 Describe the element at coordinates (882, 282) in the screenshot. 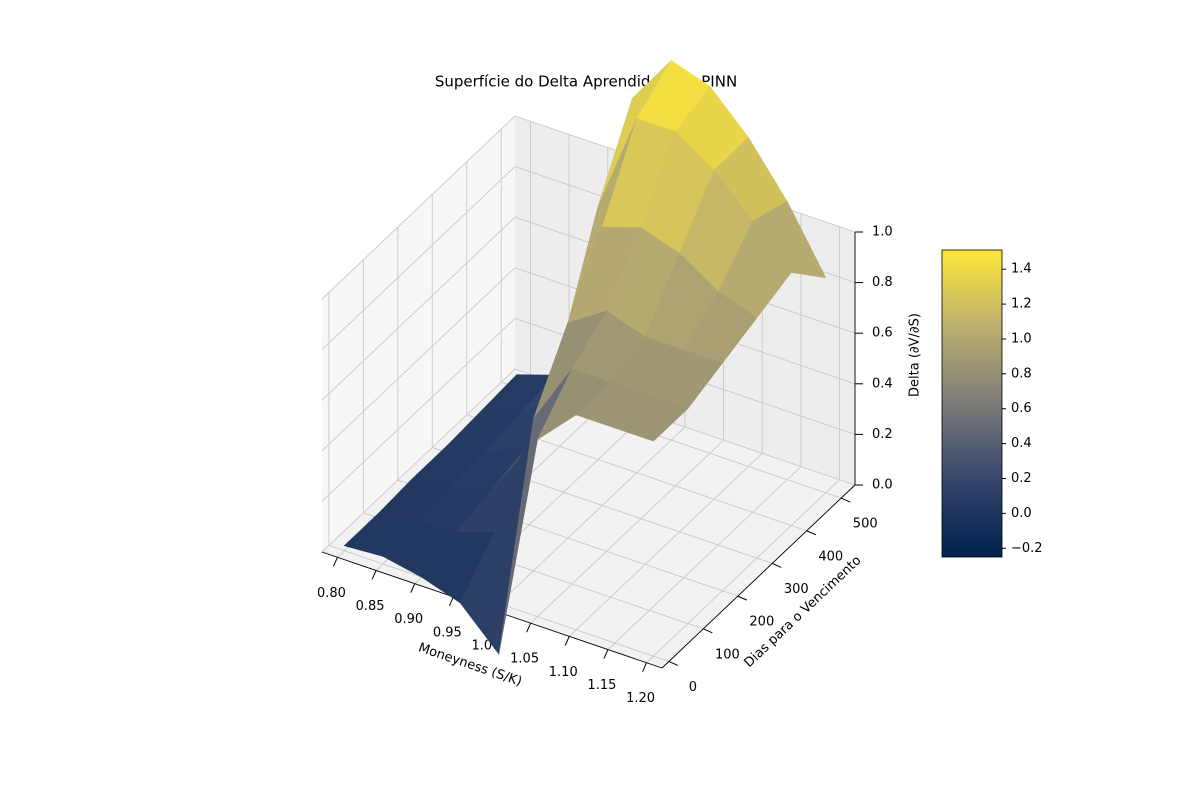

I see `z-tick-label: 0.8` at that location.